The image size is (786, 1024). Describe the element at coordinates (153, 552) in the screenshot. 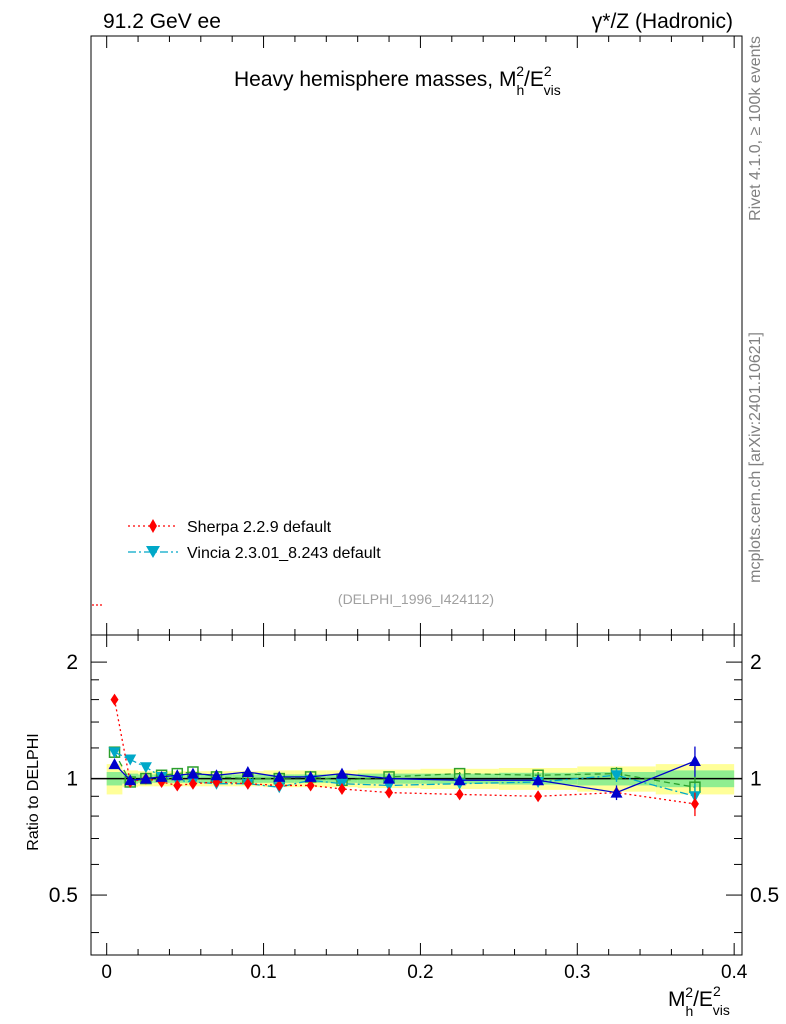

I see `legend-vincia-marker` at that location.